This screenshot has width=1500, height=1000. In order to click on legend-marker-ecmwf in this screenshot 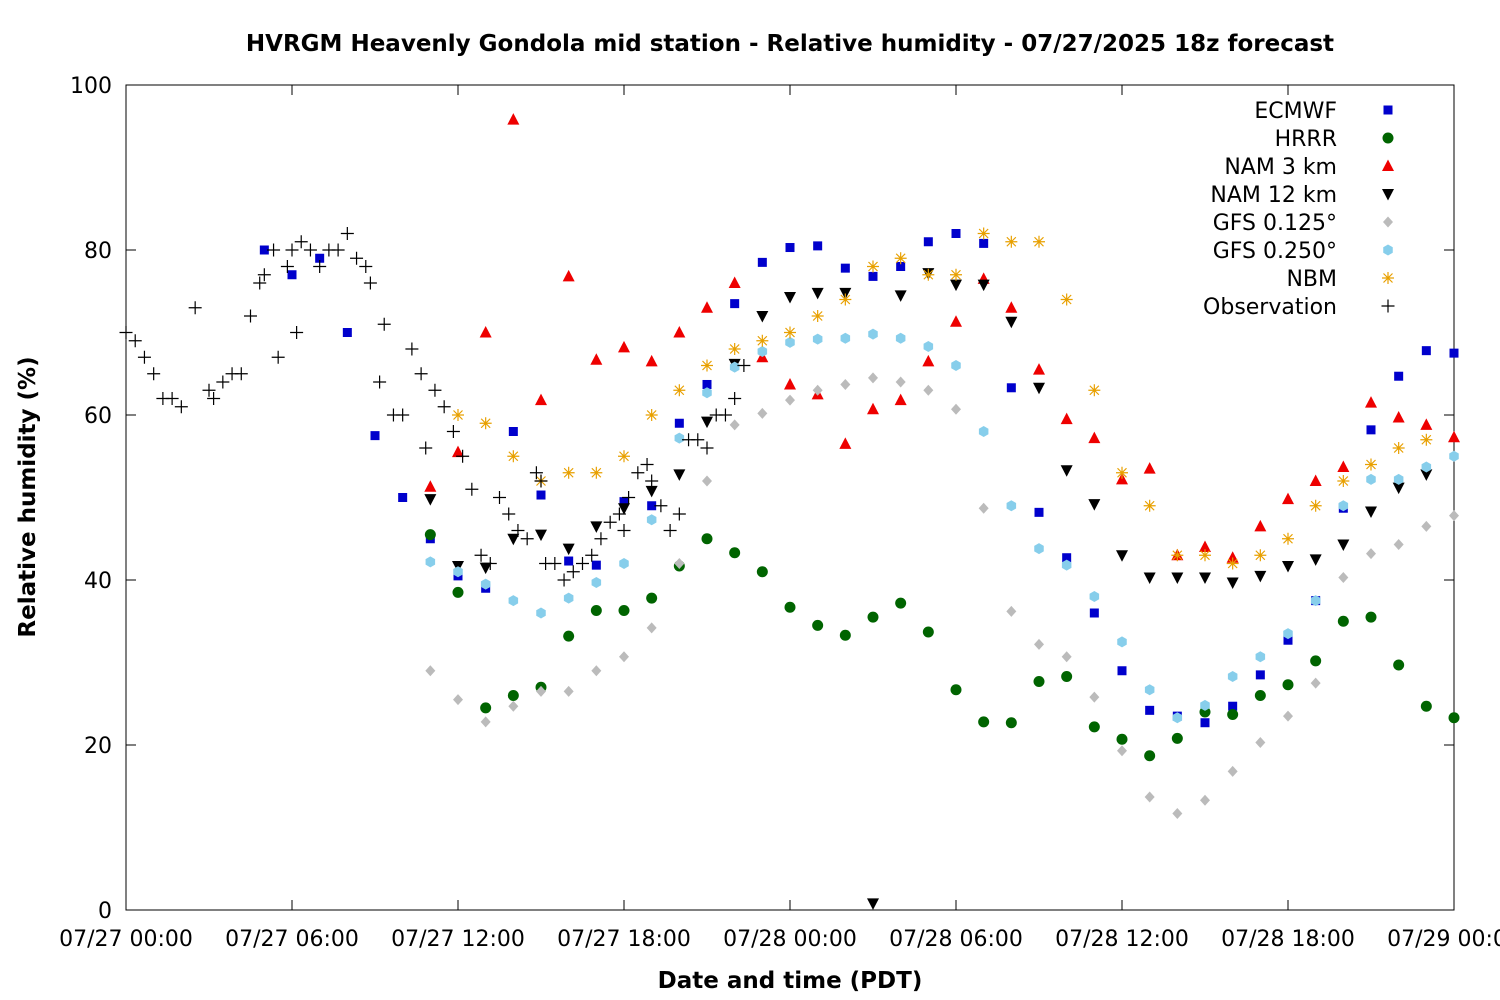, I will do `click(1388, 110)`.